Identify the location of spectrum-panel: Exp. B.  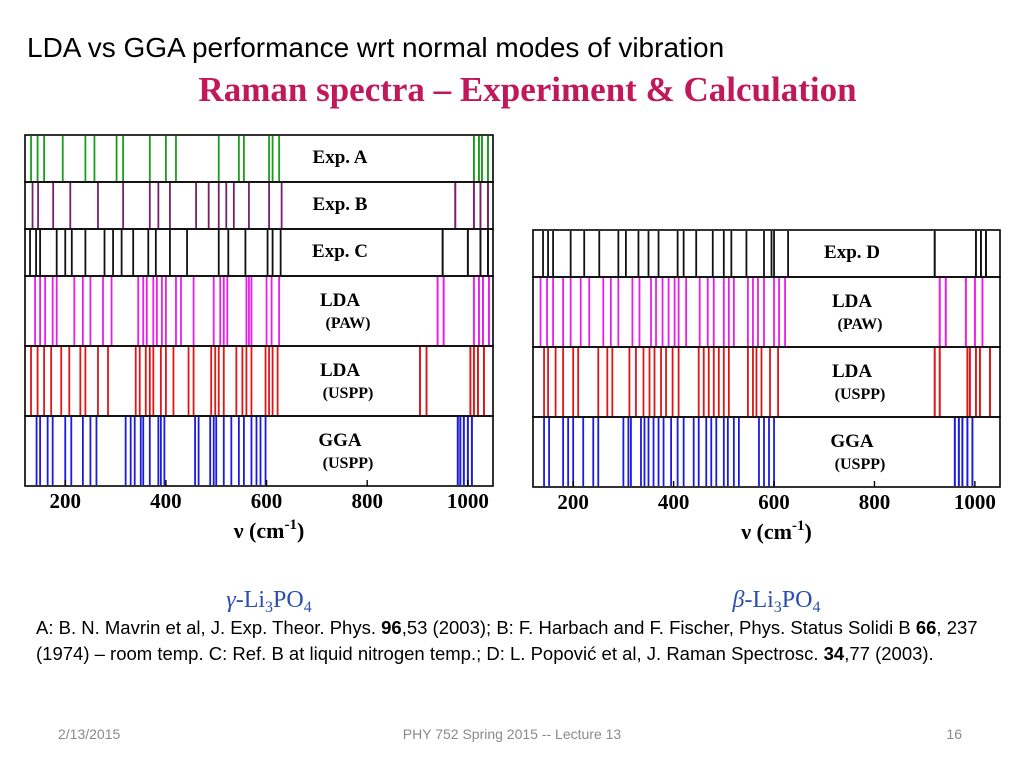
(259, 205).